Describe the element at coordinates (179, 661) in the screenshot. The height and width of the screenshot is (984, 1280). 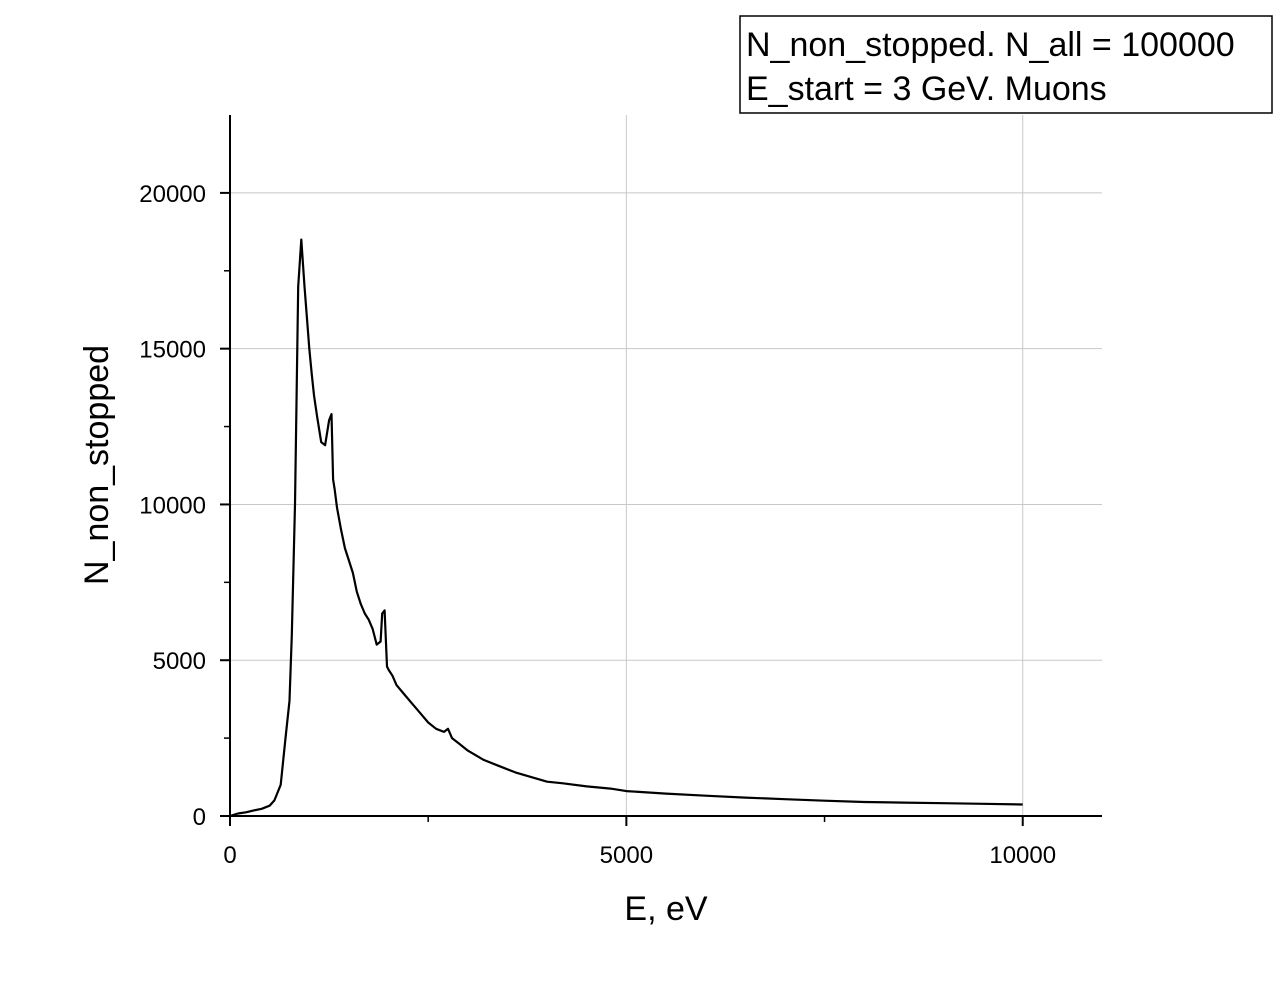
I see `y-tick-label-1: 5000` at that location.